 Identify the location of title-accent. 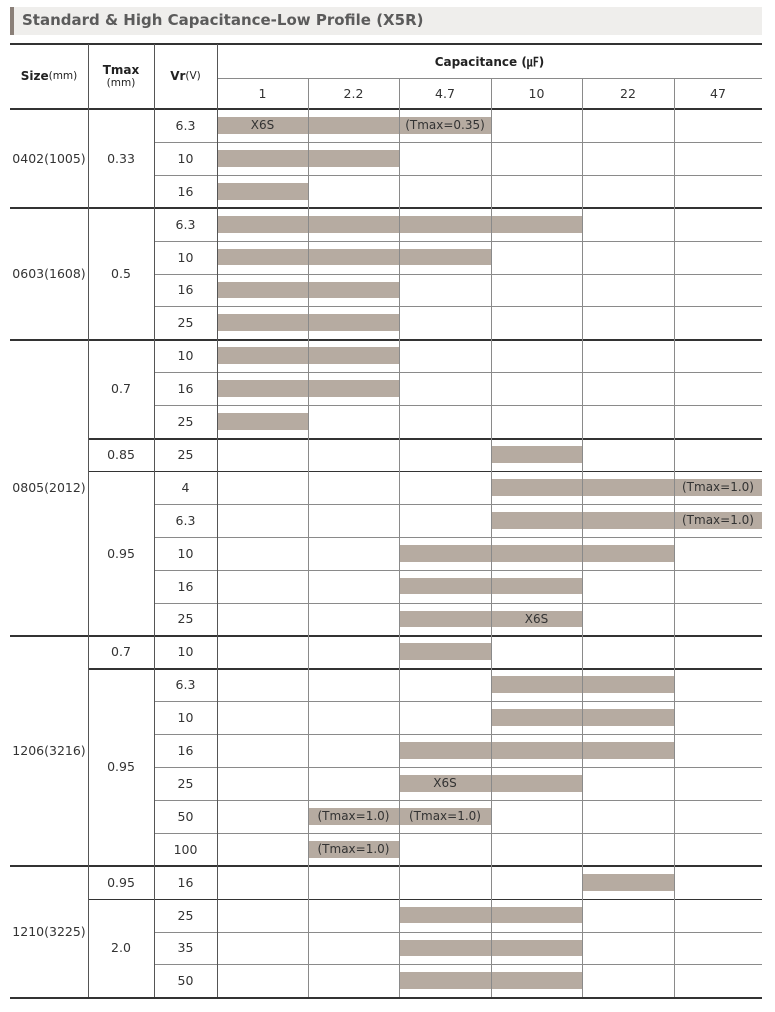
(12, 21).